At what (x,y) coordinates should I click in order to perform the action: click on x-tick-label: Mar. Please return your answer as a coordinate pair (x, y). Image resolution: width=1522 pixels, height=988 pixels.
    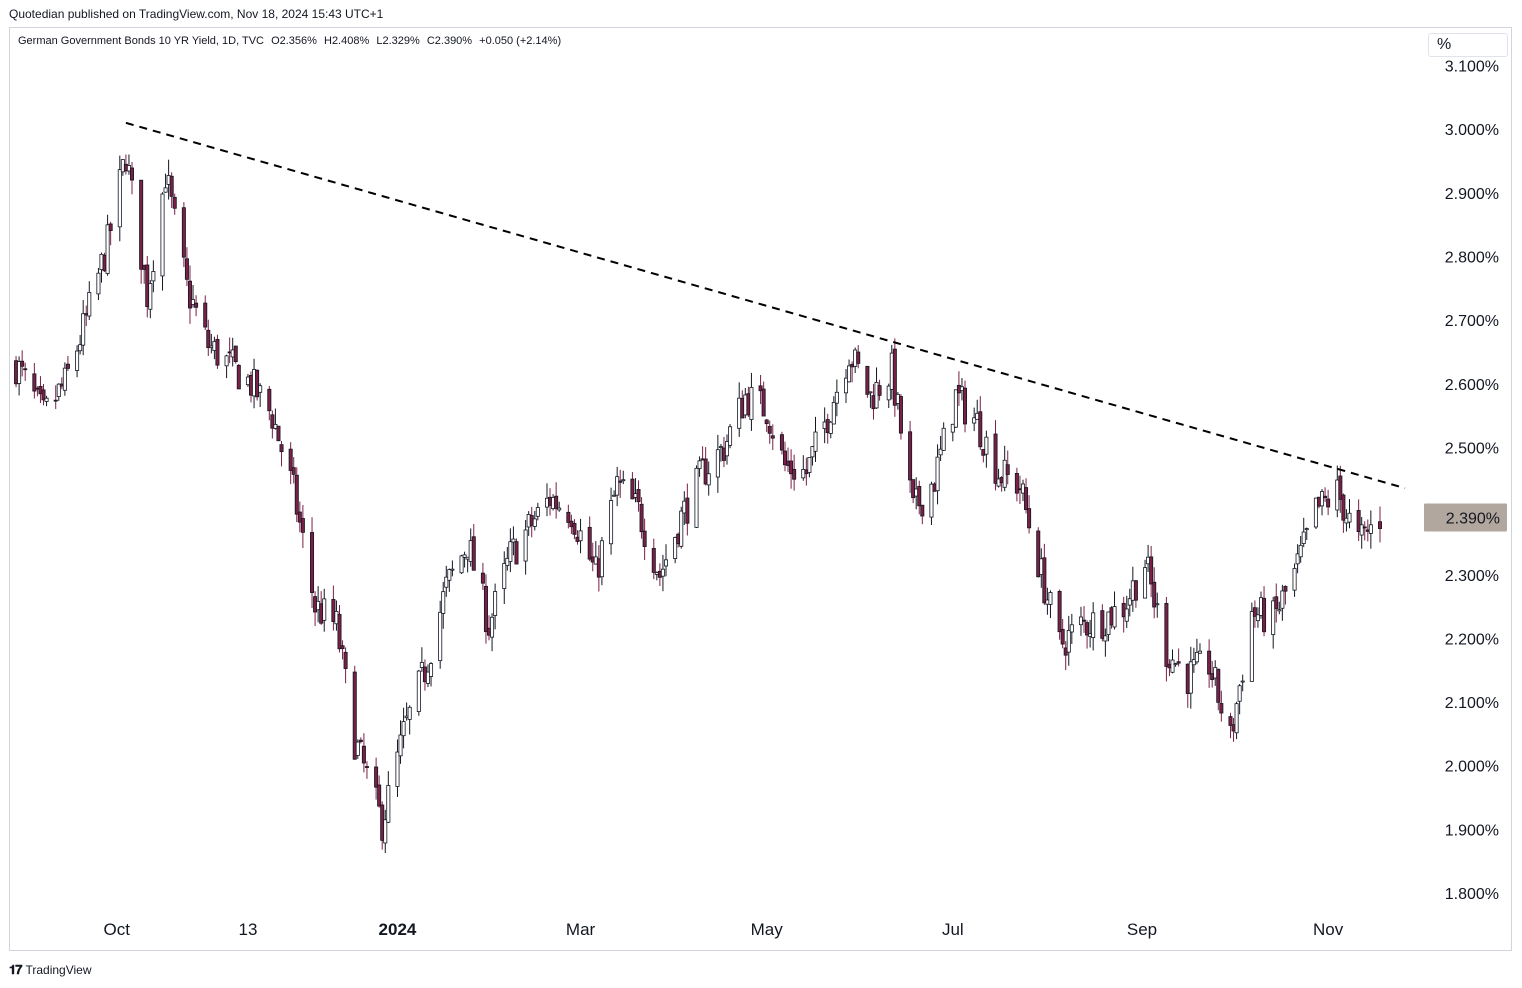
    Looking at the image, I should click on (581, 929).